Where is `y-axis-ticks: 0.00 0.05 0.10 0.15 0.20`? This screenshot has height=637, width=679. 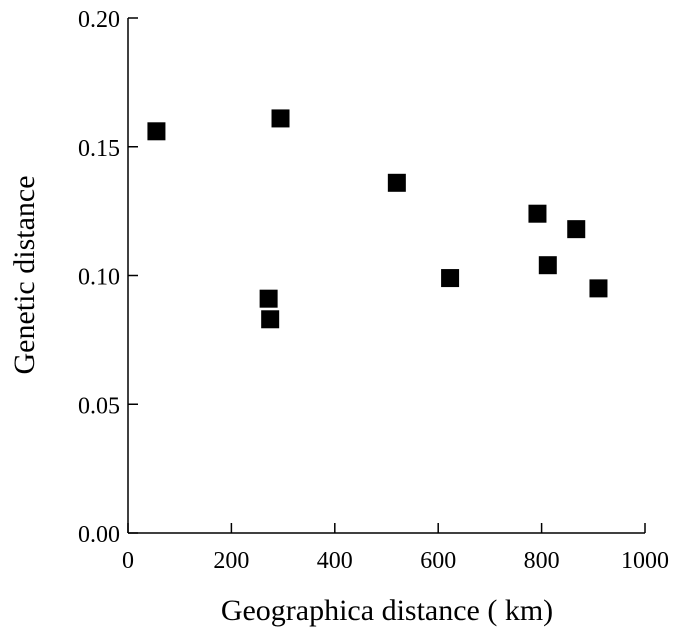
y-axis-ticks: 0.00 0.05 0.10 0.15 0.20 is located at coordinates (108, 277).